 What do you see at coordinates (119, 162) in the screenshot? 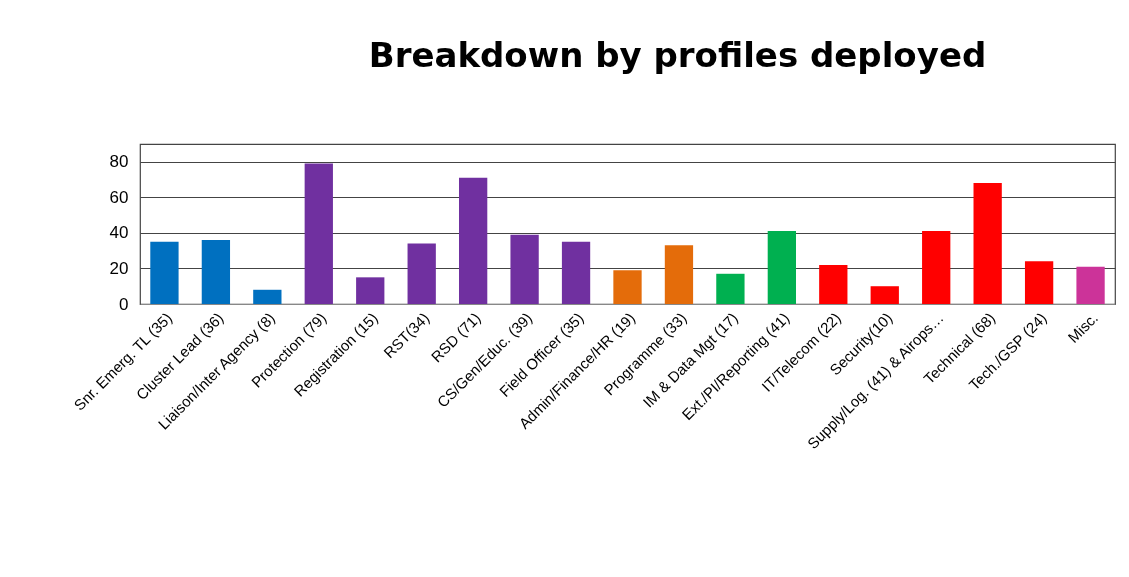
I see `y-tick-label: 80` at bounding box center [119, 162].